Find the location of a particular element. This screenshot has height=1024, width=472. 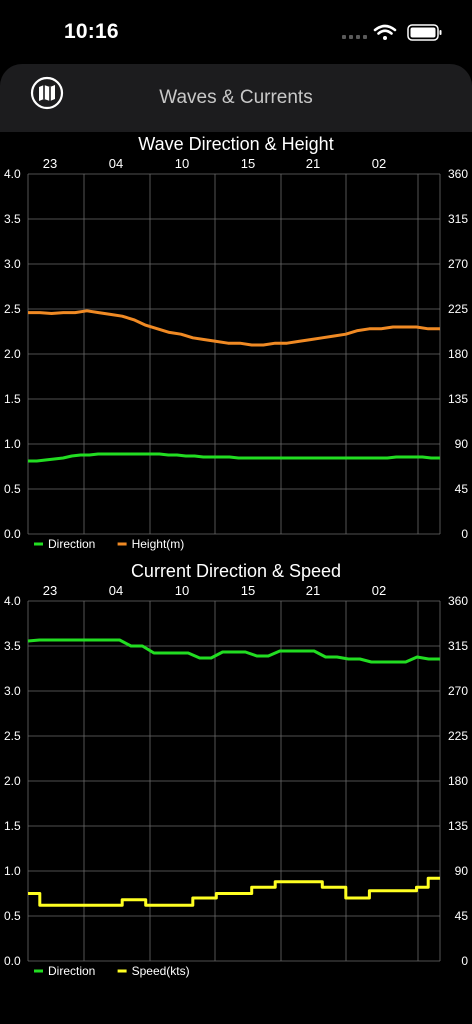

chart0-y-right-tick: 270 is located at coordinates (458, 264).